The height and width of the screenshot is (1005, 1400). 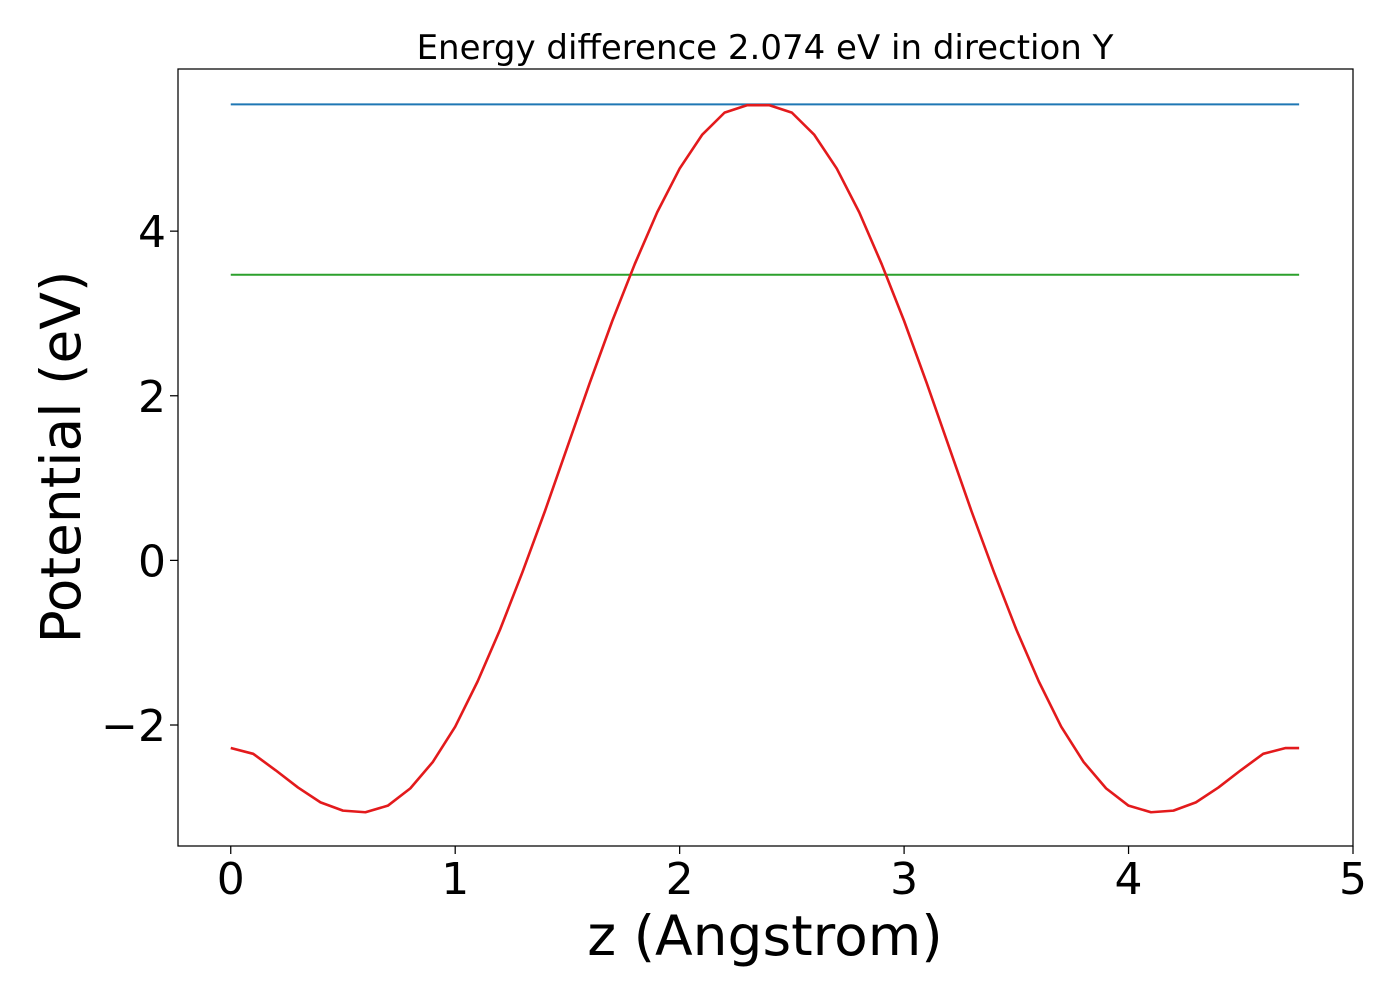 What do you see at coordinates (152, 561) in the screenshot?
I see `y-tick-label: 0` at bounding box center [152, 561].